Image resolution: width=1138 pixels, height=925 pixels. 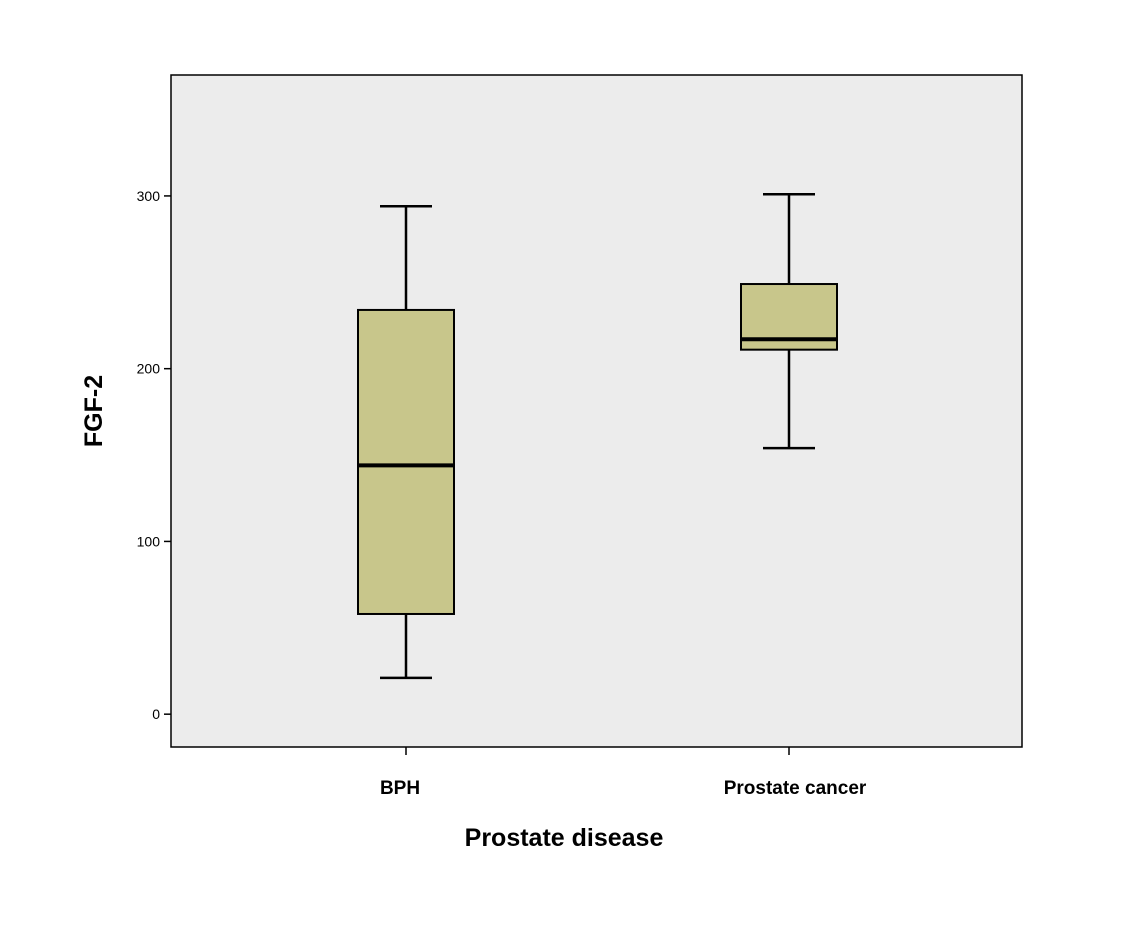 What do you see at coordinates (564, 838) in the screenshot?
I see `x-axis-title: Prostate disease` at bounding box center [564, 838].